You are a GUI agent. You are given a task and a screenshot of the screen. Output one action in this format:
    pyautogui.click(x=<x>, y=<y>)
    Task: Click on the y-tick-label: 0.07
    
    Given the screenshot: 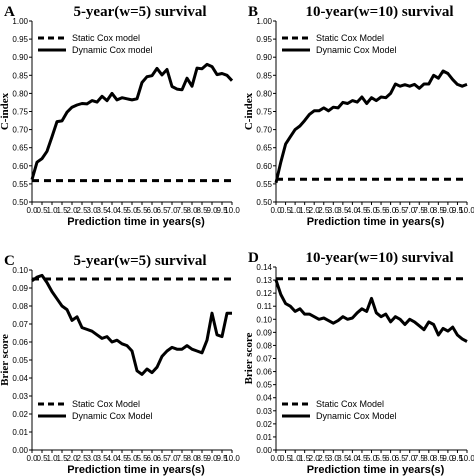 What is the action you would take?
    pyautogui.click(x=264, y=359)
    